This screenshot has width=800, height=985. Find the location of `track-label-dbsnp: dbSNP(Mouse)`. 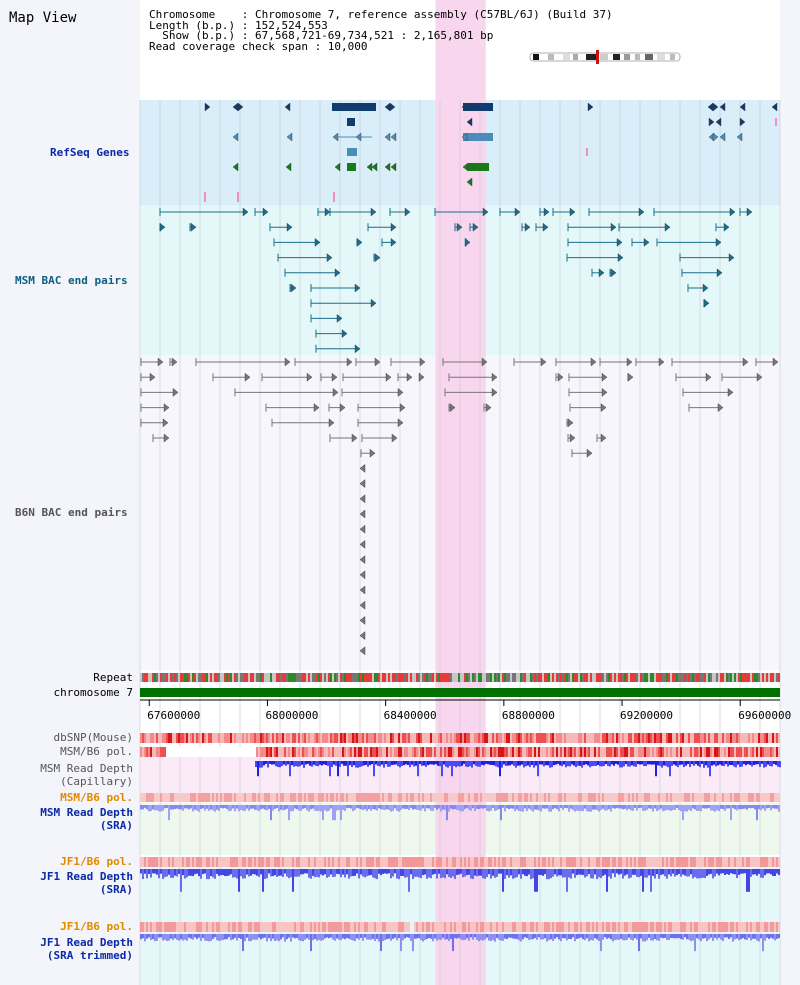

track-label-dbsnp: dbSNP(Mouse) is located at coordinates (93, 737).